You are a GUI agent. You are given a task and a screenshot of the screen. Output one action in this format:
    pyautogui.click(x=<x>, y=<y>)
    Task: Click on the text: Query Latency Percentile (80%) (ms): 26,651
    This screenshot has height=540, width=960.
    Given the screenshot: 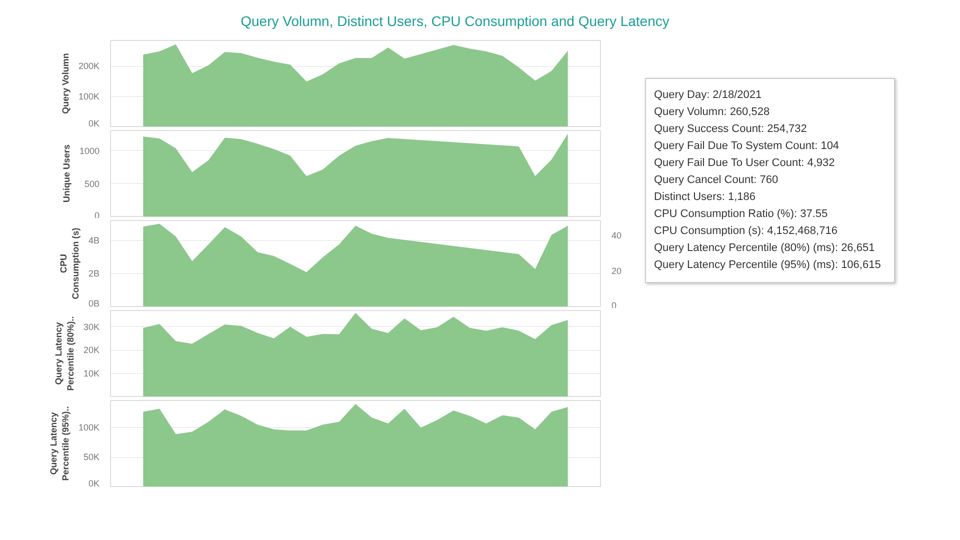 What is the action you would take?
    pyautogui.click(x=764, y=248)
    